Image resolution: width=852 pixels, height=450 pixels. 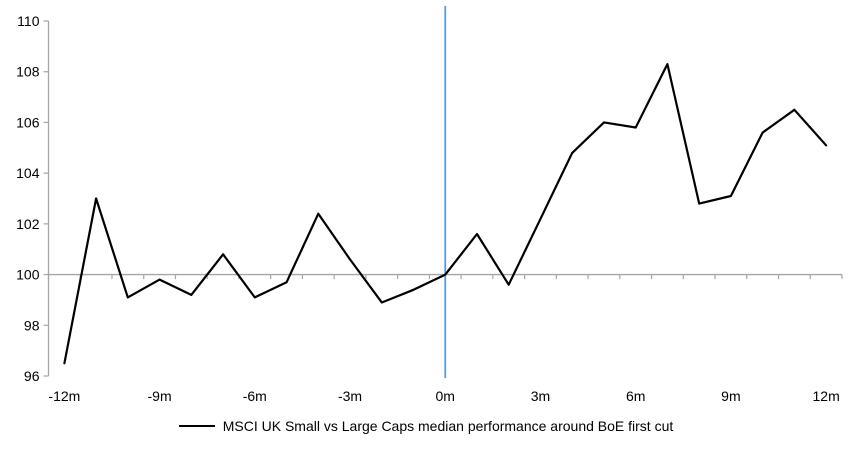 I want to click on y-tick-label: 110, so click(x=28, y=21).